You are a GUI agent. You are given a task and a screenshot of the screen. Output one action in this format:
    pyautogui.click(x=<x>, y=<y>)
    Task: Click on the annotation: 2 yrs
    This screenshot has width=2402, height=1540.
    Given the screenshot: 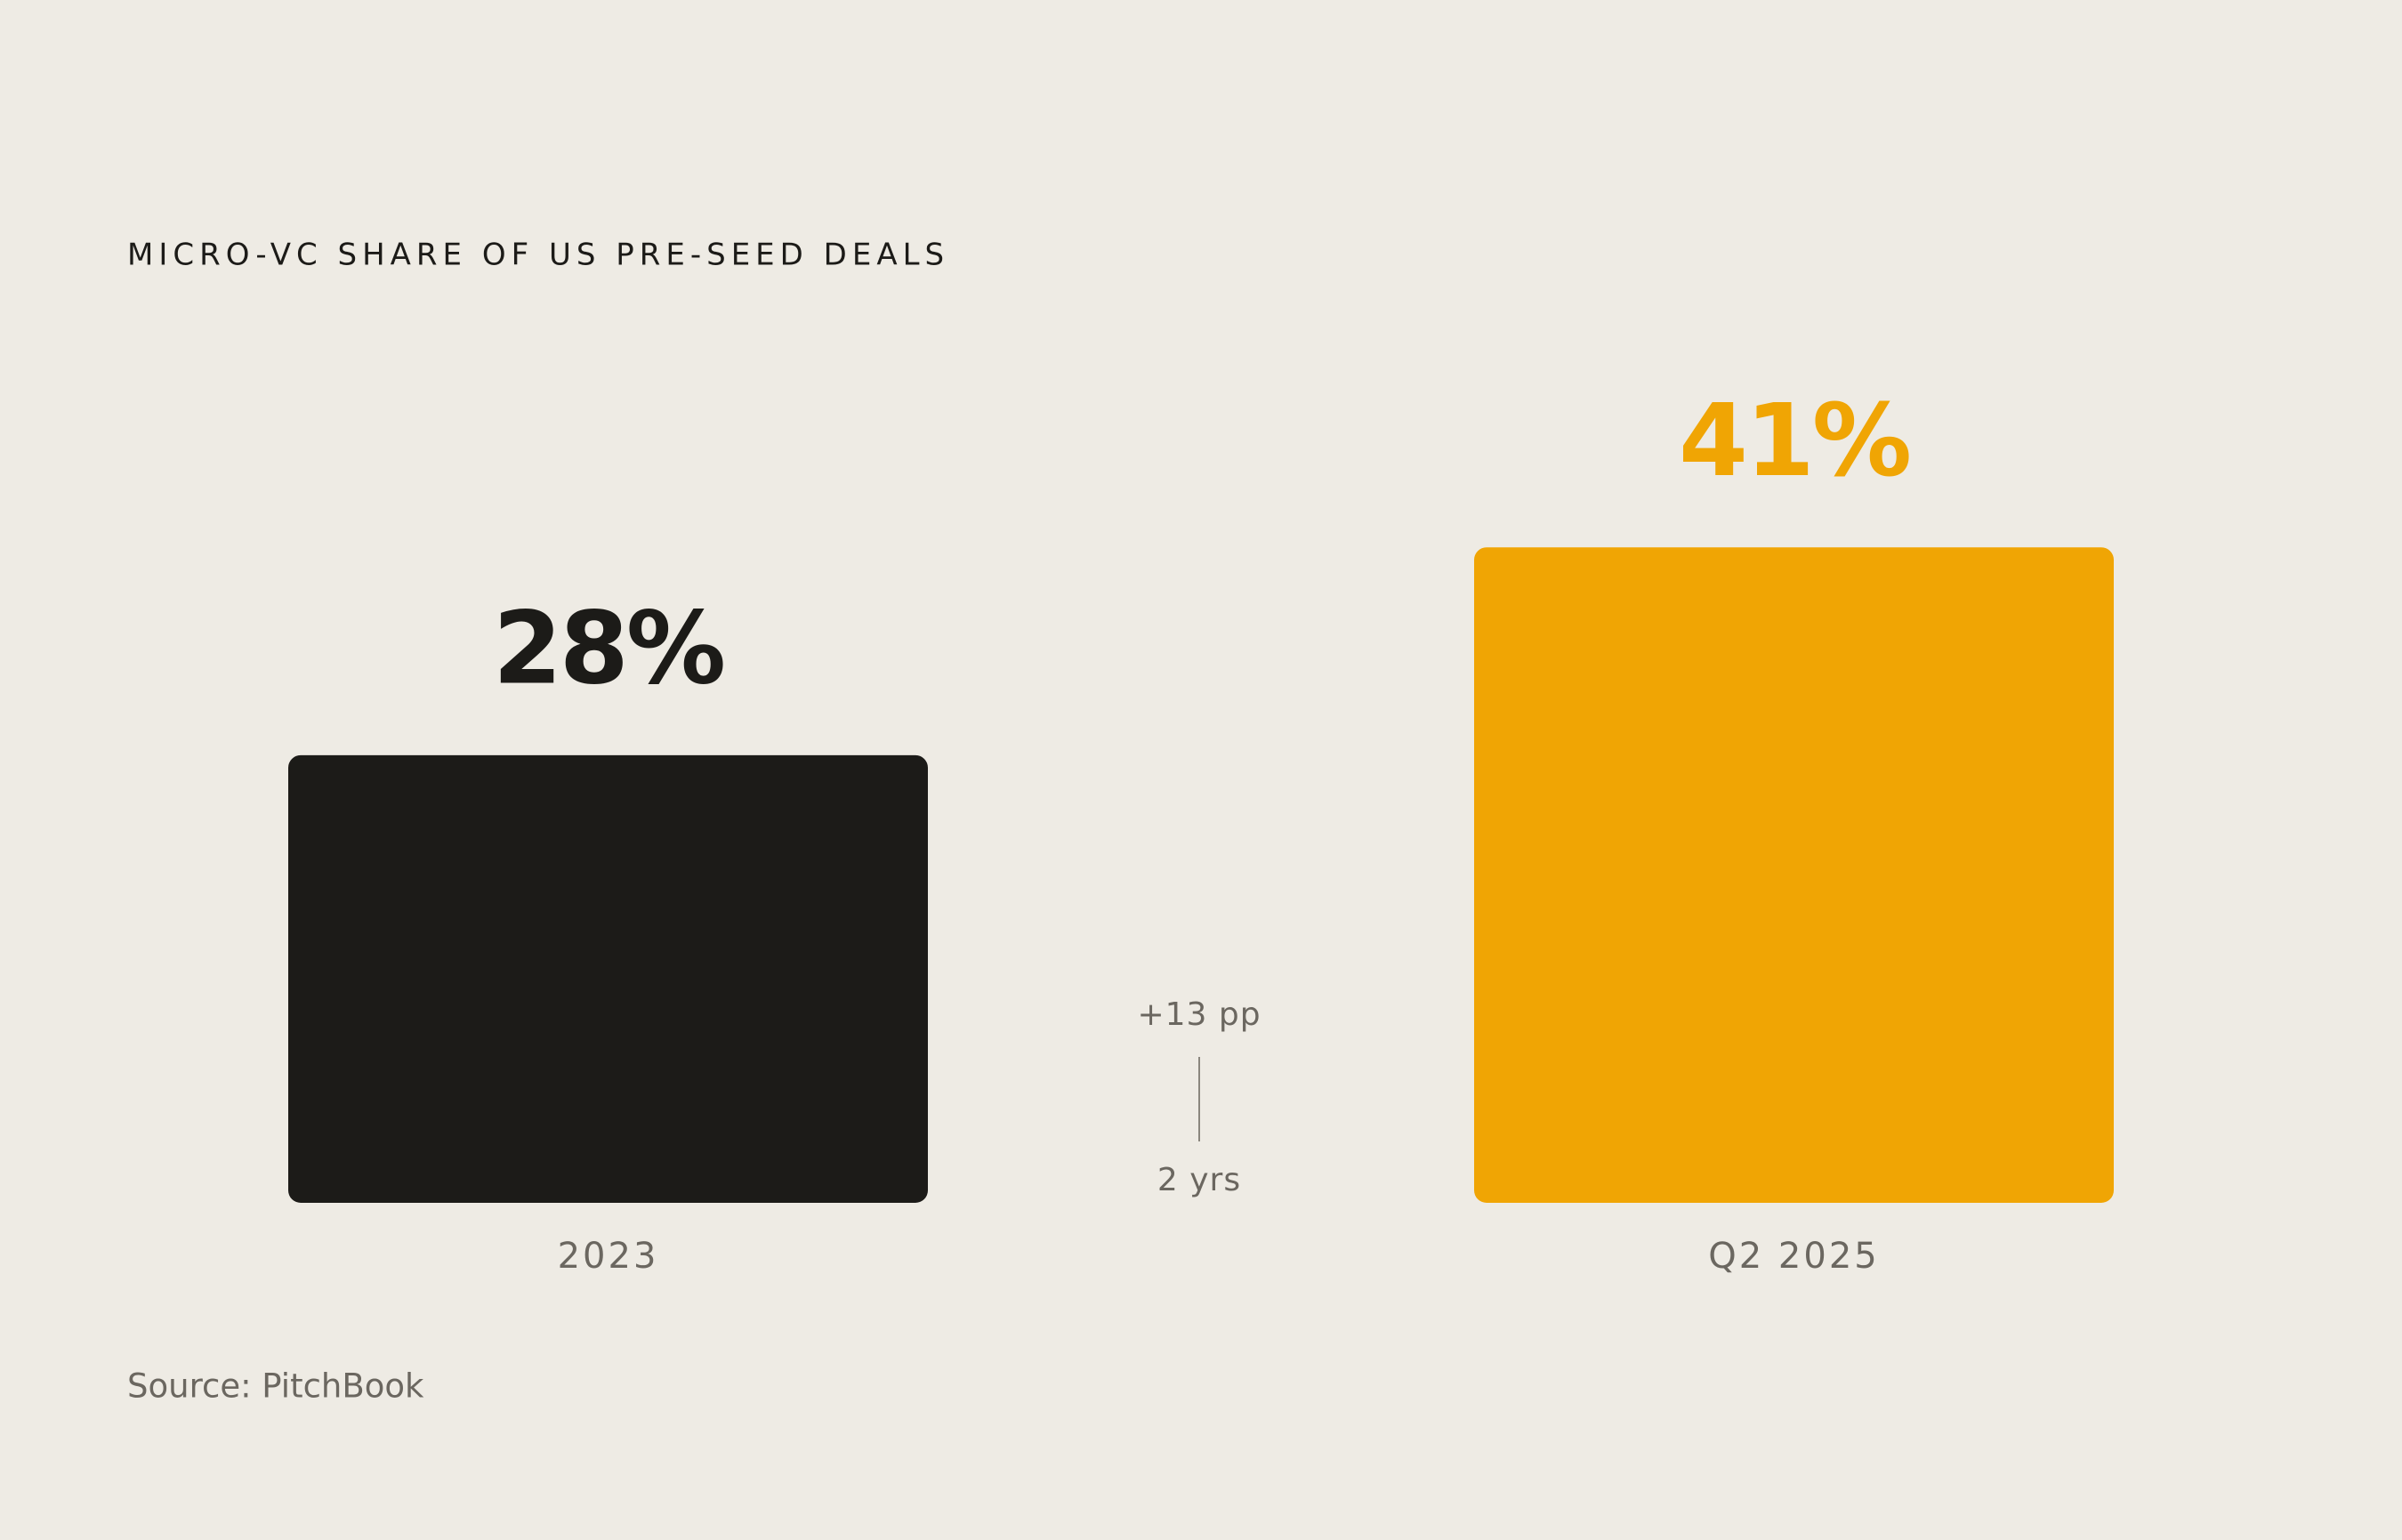 What is the action you would take?
    pyautogui.click(x=1199, y=1180)
    